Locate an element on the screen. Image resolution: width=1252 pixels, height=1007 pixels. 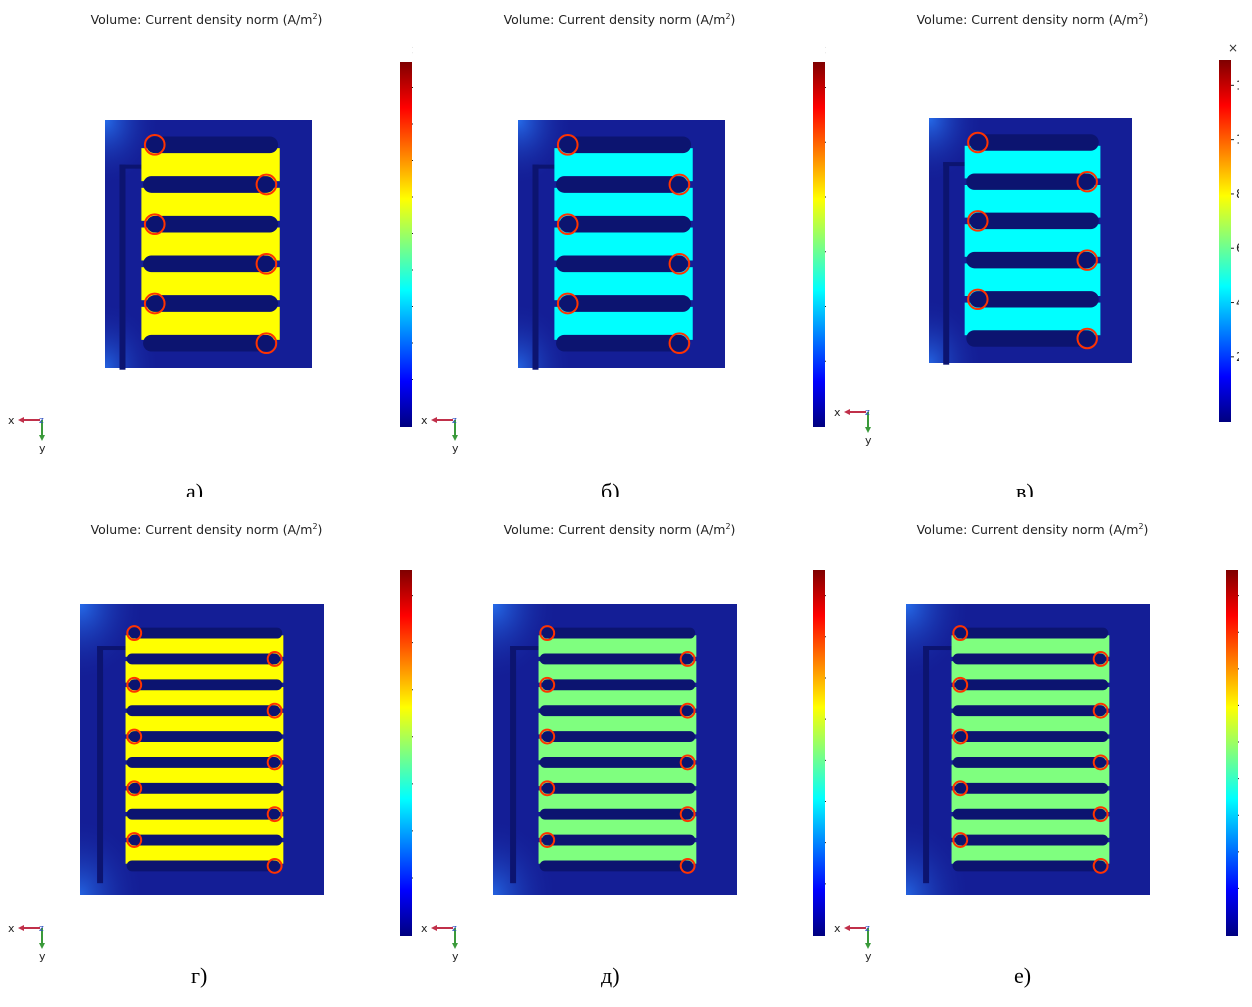
current-density-plot: 118642xzy is located at coordinates (623, 258).